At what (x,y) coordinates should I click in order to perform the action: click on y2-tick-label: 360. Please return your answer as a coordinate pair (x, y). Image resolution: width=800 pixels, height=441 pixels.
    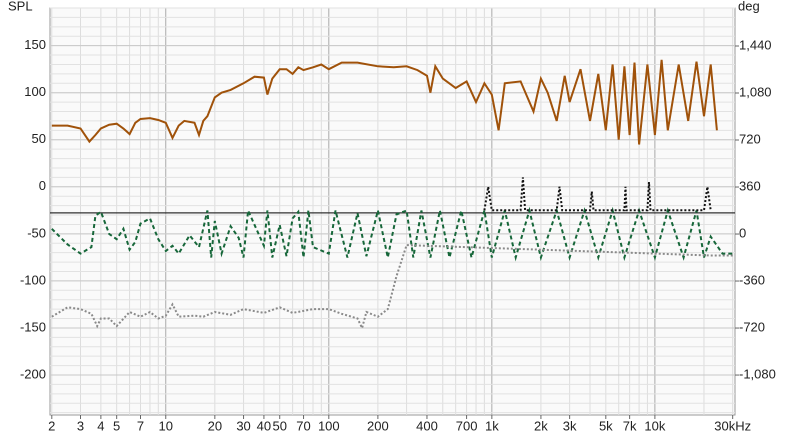
    Looking at the image, I should click on (750, 185).